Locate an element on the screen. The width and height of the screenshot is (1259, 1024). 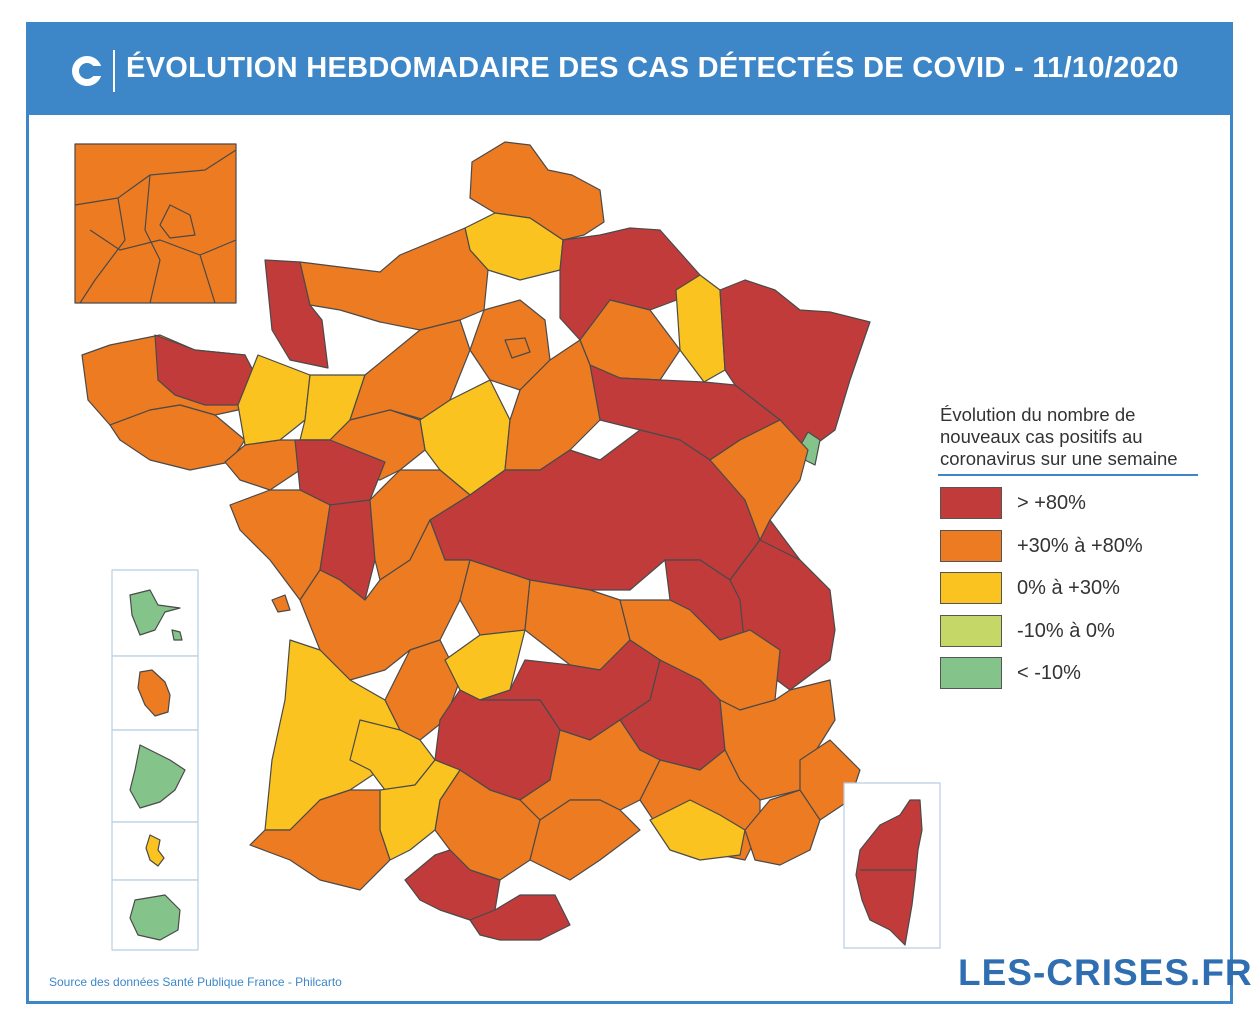
legend-item-lt-m10: < -10% is located at coordinates (1010, 673).